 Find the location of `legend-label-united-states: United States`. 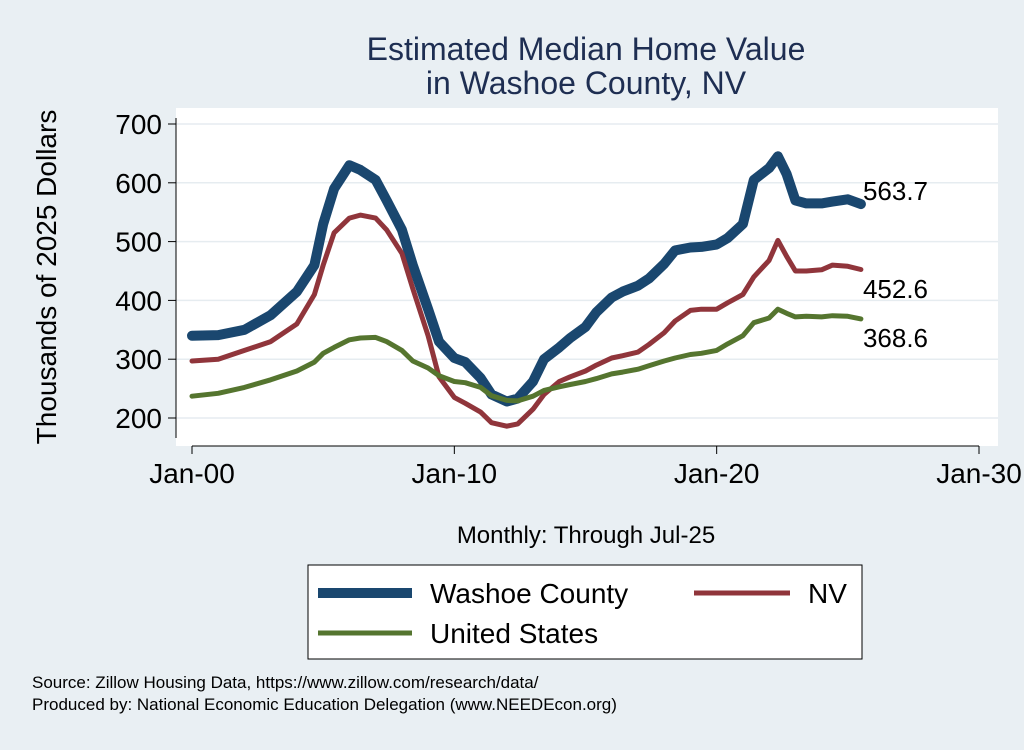

legend-label-united-states: United States is located at coordinates (514, 633).